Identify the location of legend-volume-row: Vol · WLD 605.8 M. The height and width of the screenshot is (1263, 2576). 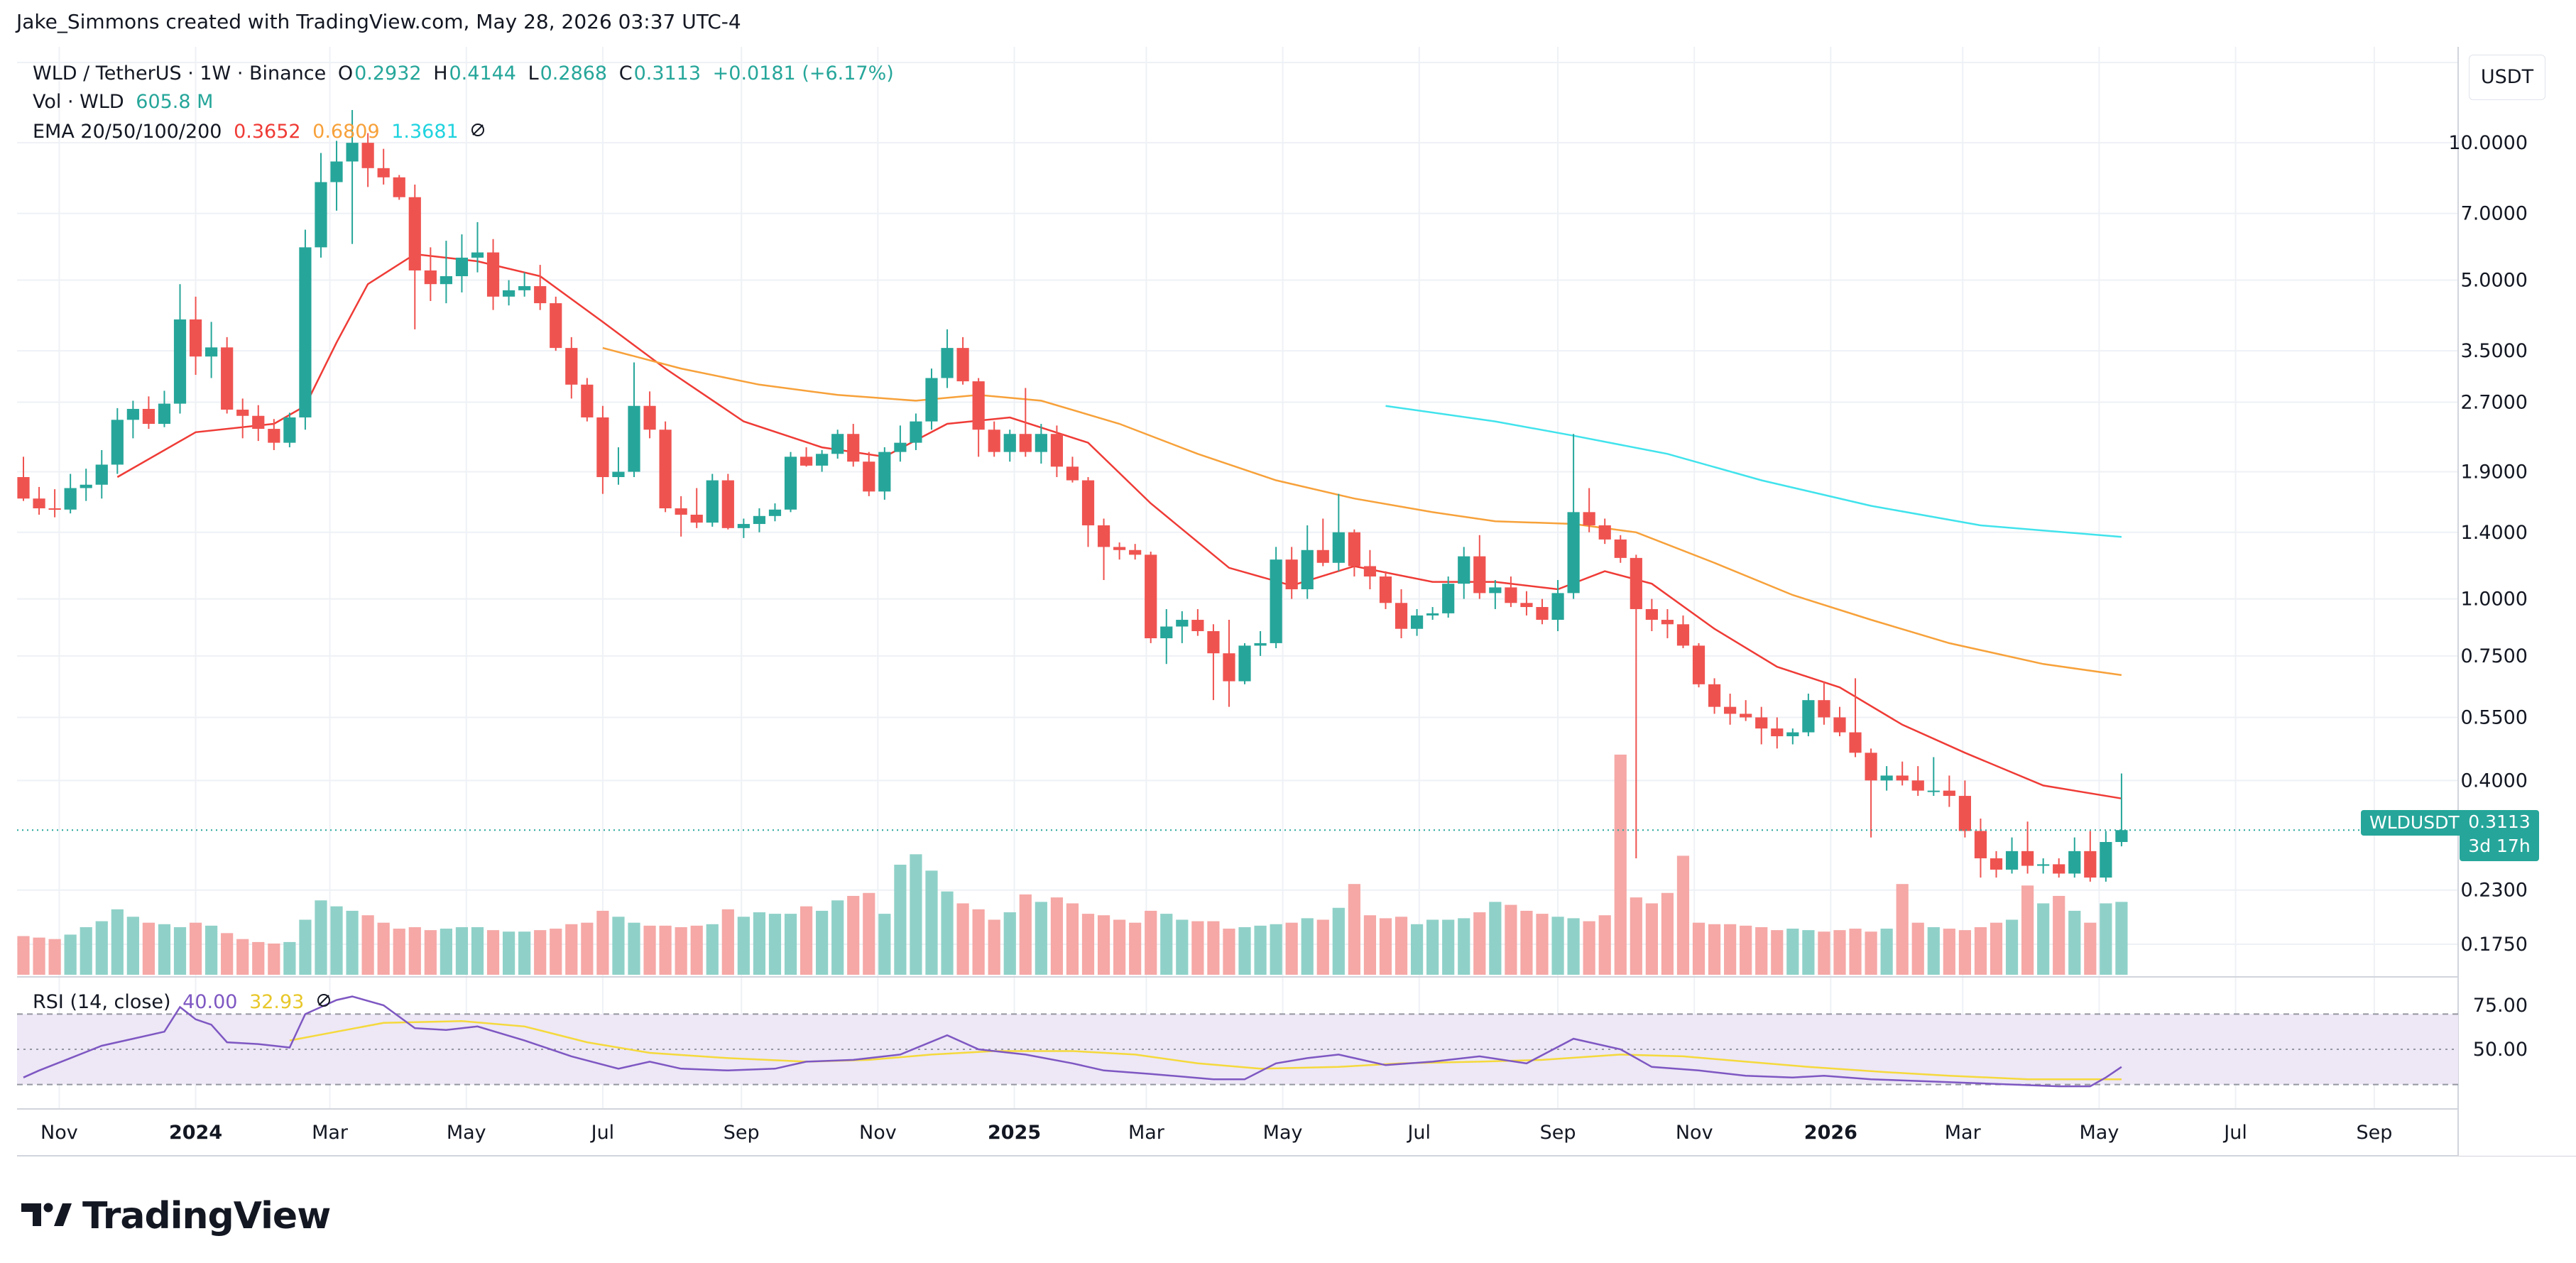
(126, 102).